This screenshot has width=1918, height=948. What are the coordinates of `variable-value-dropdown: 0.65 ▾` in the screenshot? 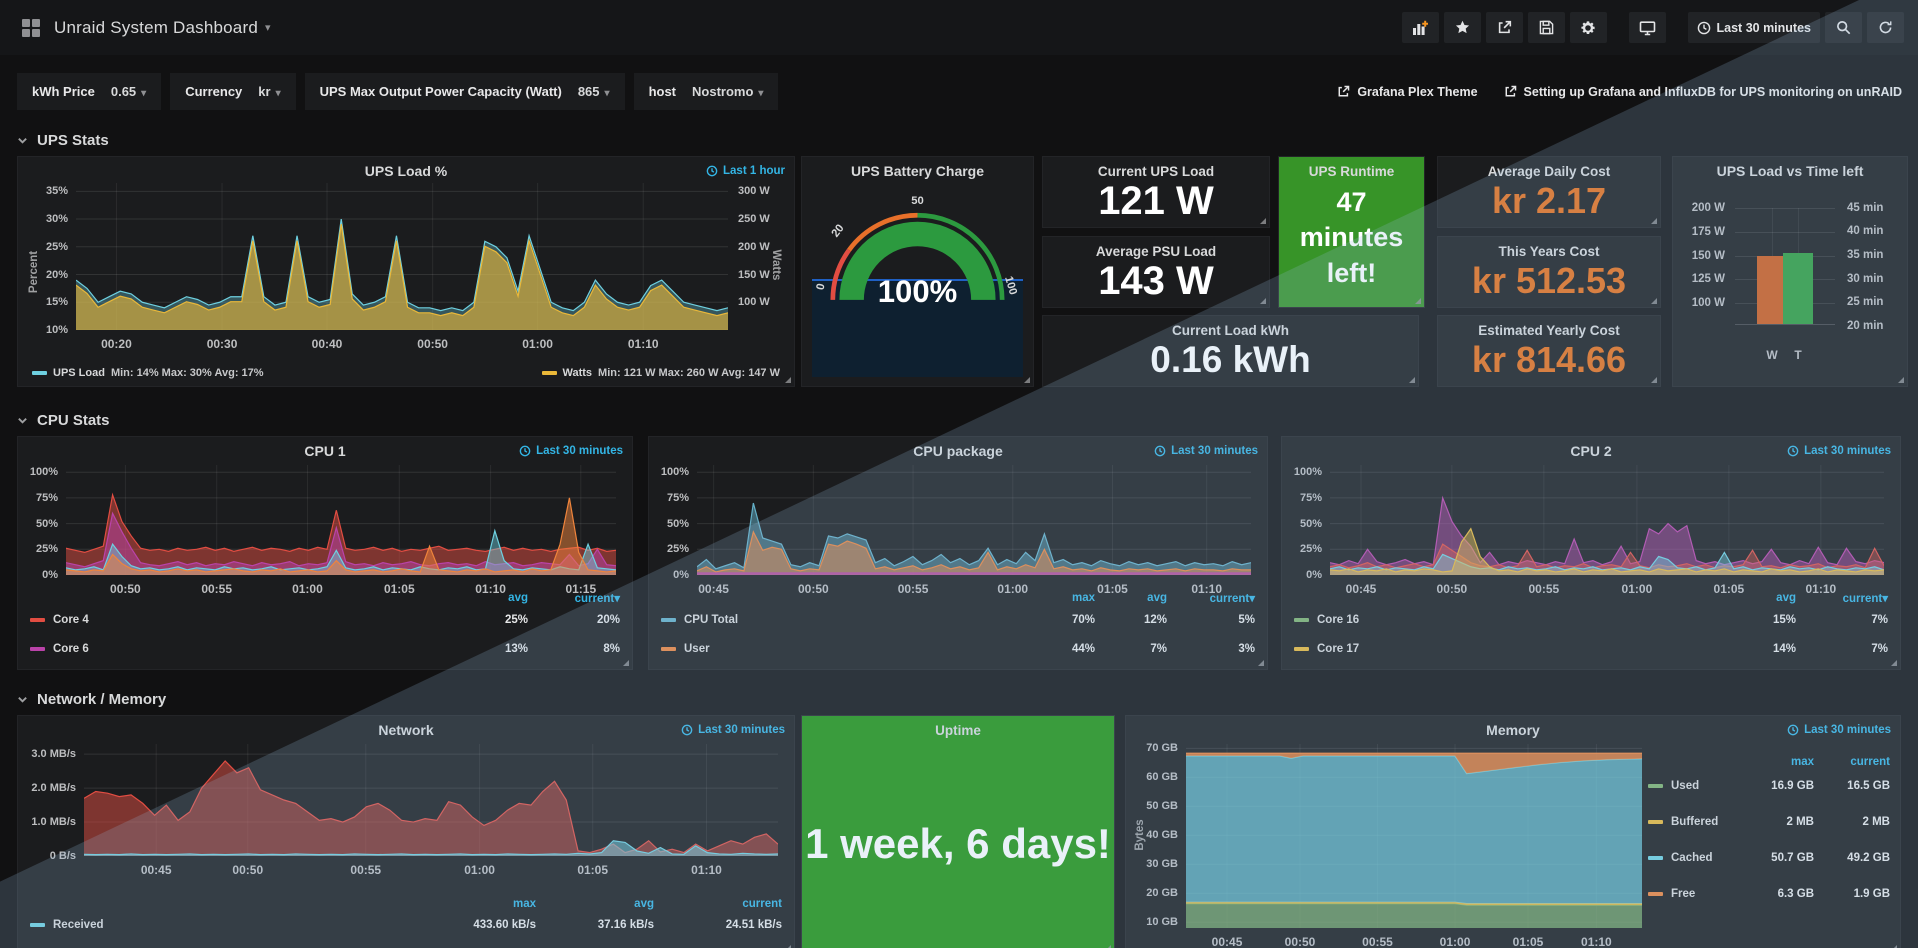 It's located at (128, 91).